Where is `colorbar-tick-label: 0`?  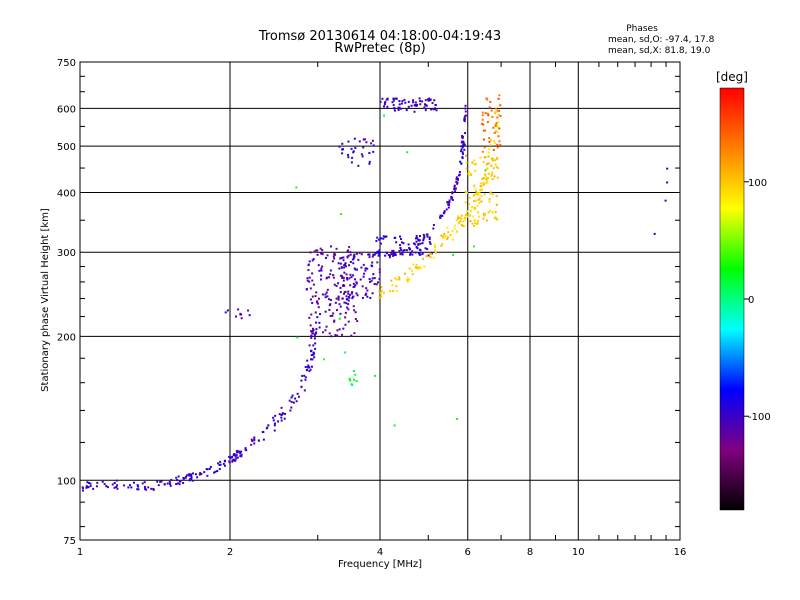
colorbar-tick-label: 0 is located at coordinates (751, 300).